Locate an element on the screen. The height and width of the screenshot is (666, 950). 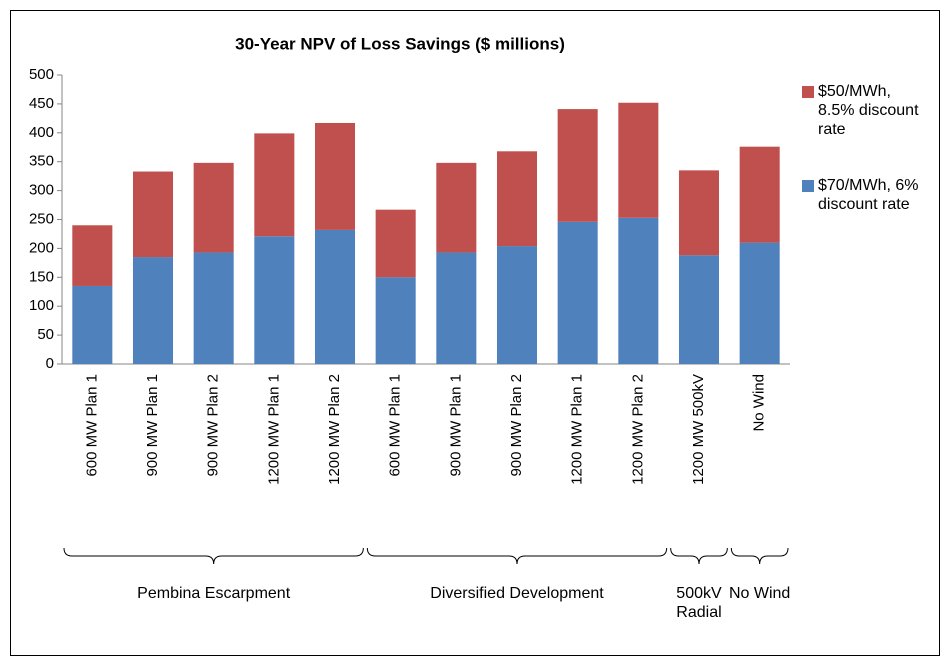
group-label-box: 500kV Radial is located at coordinates (699, 603).